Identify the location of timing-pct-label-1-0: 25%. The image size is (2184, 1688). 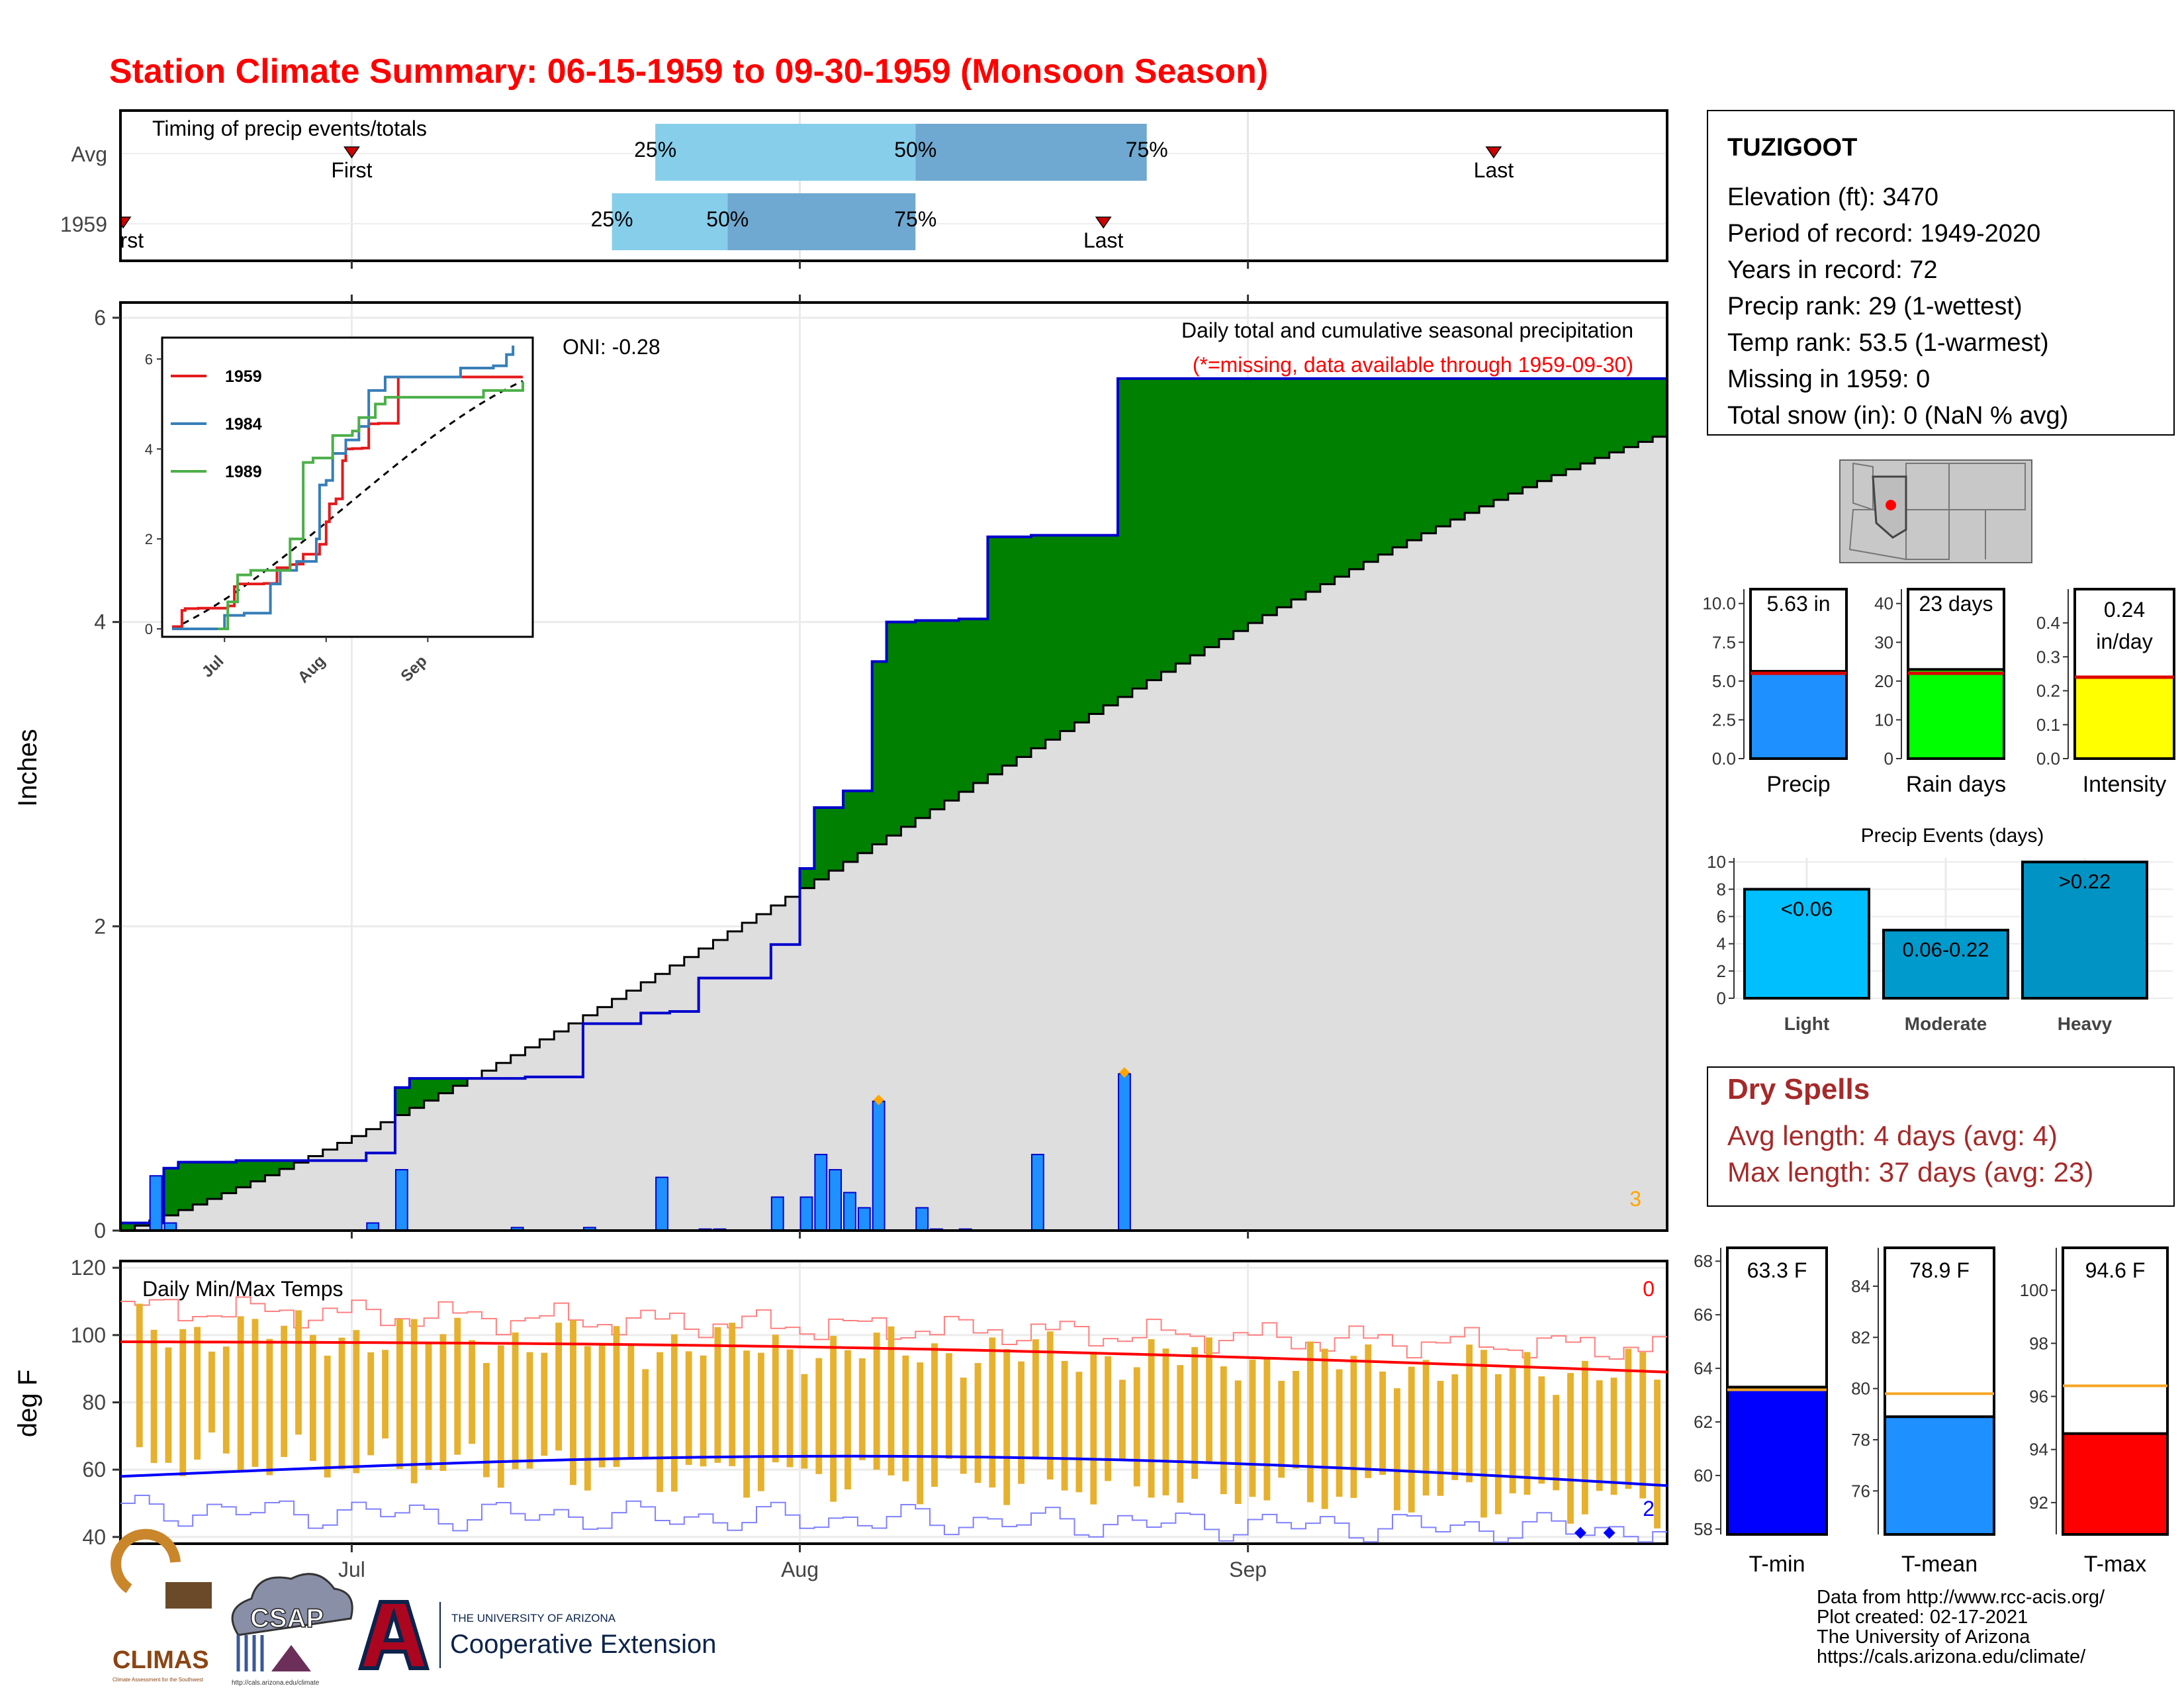
(612, 219).